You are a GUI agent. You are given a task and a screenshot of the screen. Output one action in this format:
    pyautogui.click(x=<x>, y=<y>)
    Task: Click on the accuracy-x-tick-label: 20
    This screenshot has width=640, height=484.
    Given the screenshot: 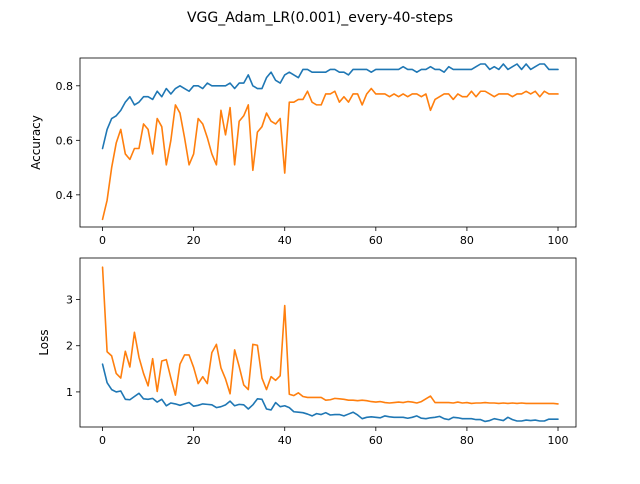 What is the action you would take?
    pyautogui.click(x=194, y=240)
    